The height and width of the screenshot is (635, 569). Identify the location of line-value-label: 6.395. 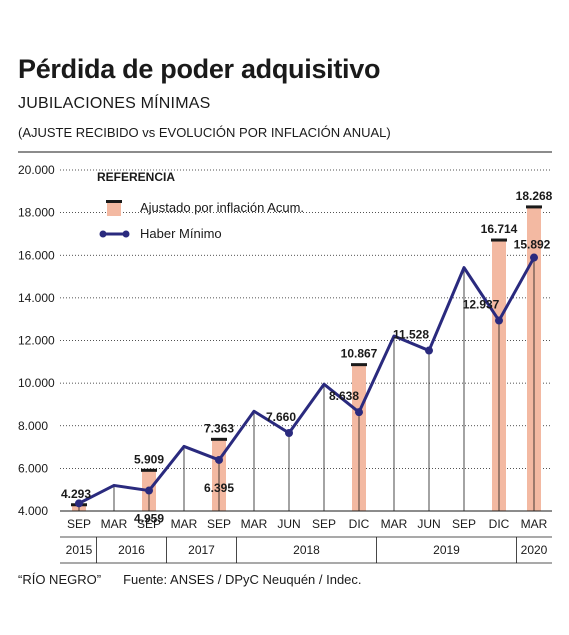
(219, 488).